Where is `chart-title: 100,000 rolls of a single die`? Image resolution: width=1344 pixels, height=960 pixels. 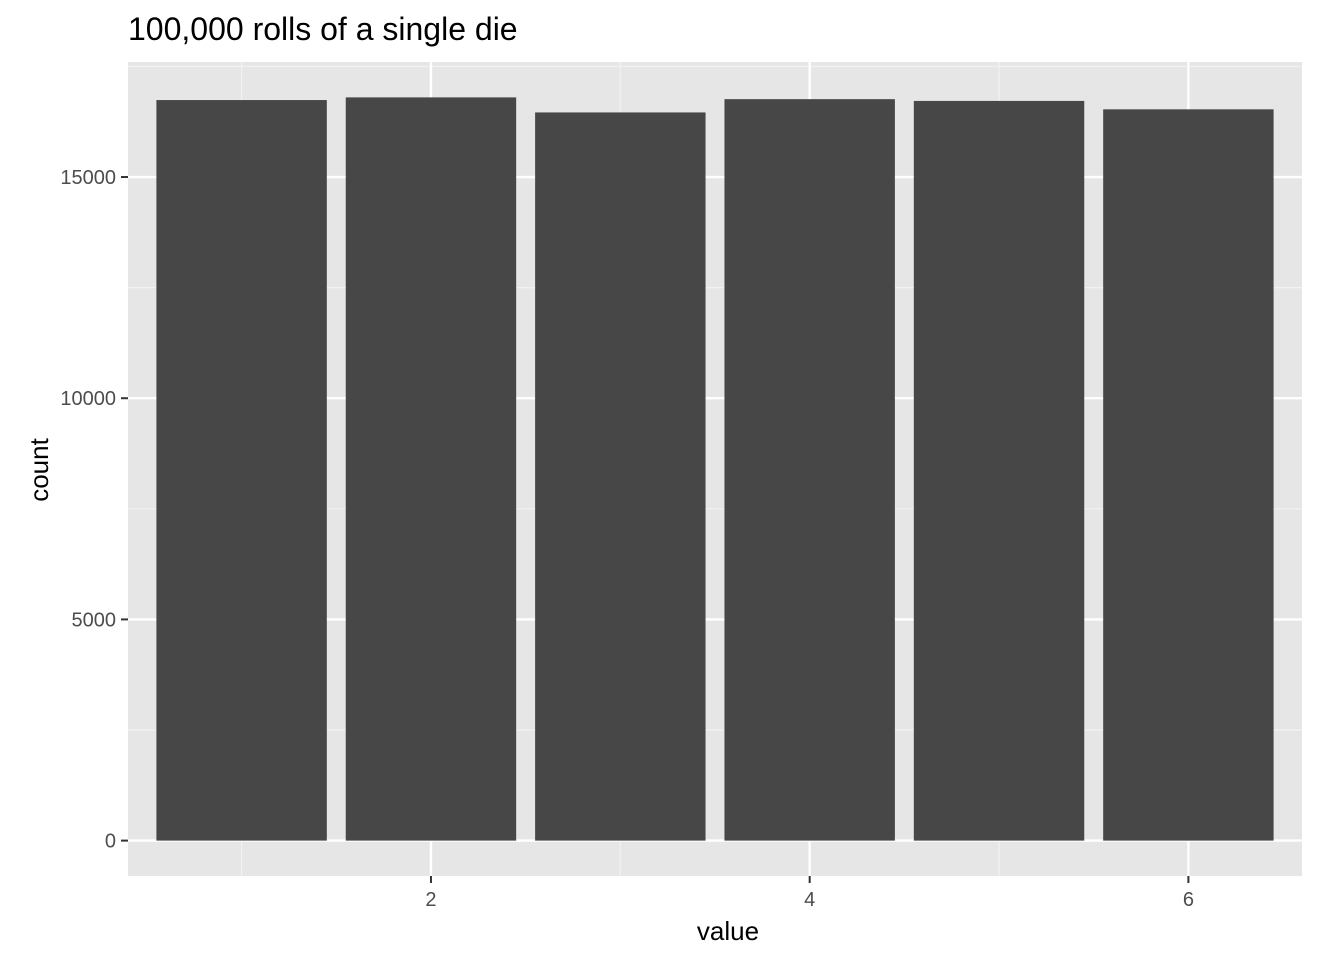
chart-title: 100,000 rolls of a single die is located at coordinates (323, 29).